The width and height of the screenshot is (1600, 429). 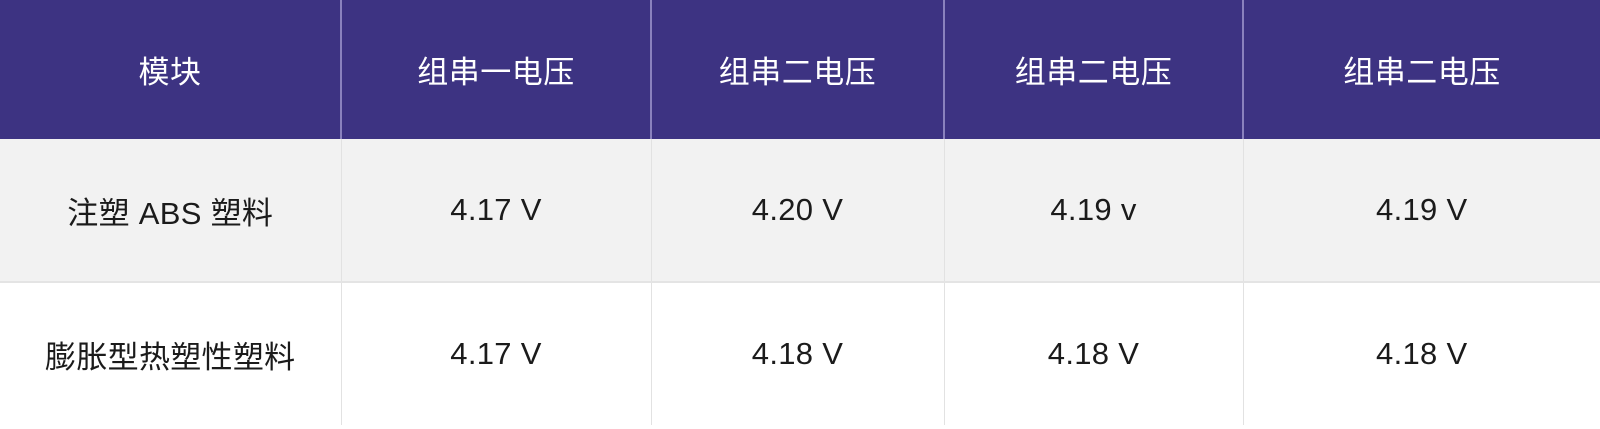 I want to click on cell-string4: 4.19 V, so click(x=1421, y=211).